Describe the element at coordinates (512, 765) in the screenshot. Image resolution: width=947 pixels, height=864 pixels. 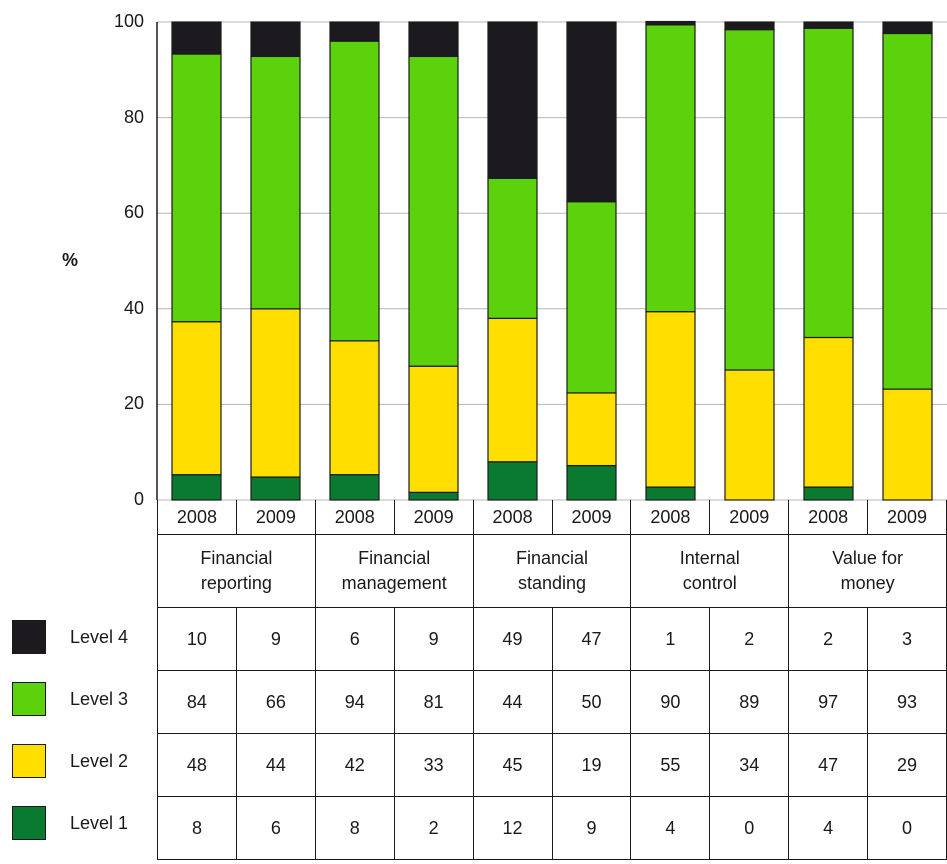
I see `table-cell: 45` at that location.